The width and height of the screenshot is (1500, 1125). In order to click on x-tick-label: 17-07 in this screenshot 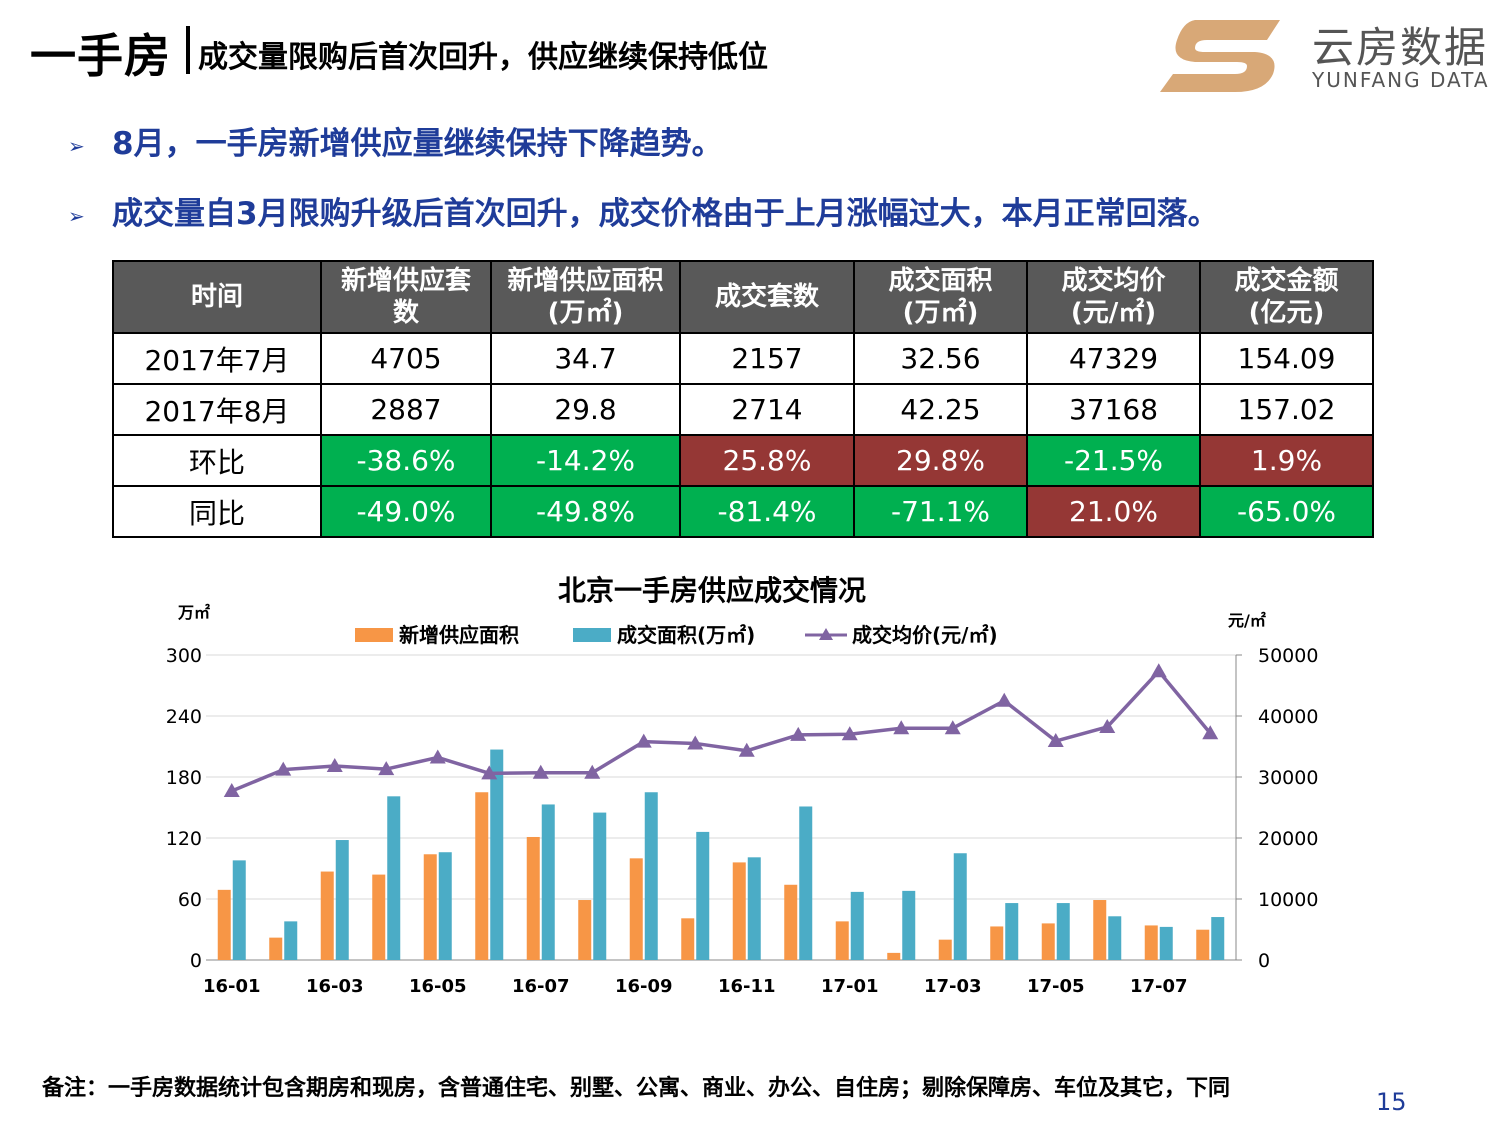, I will do `click(1159, 986)`.